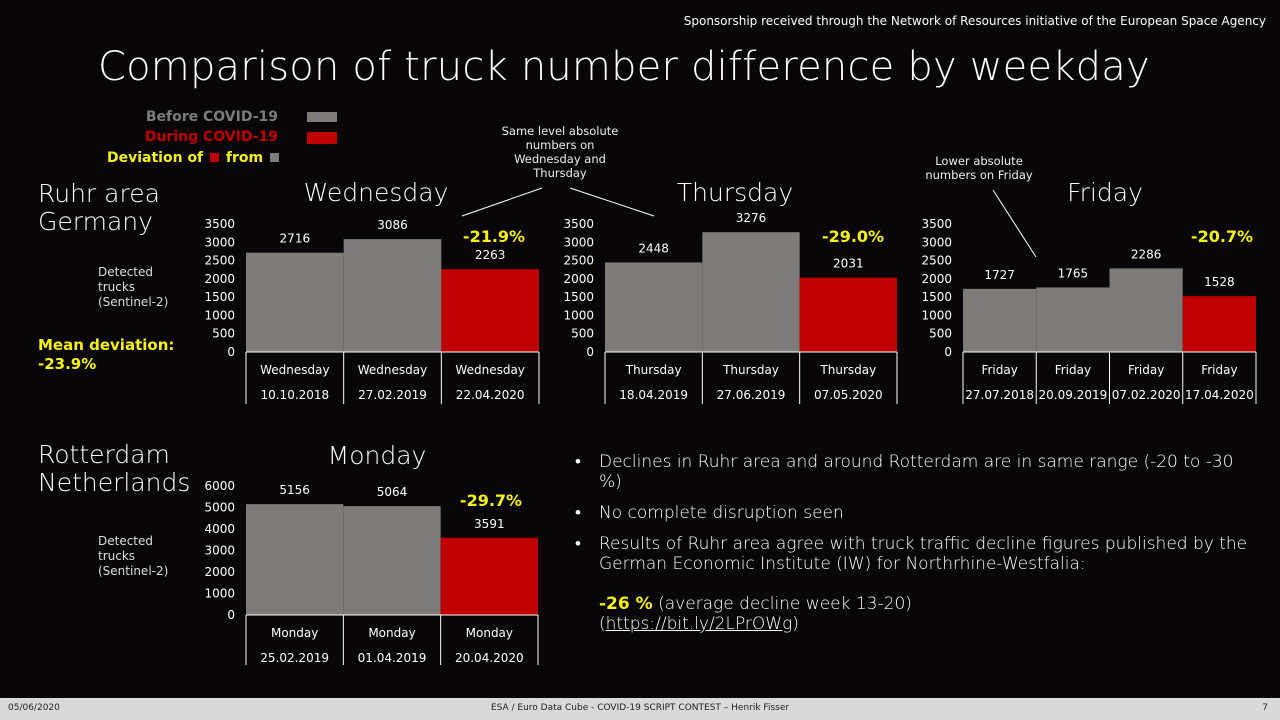 Image resolution: width=1280 pixels, height=720 pixels. I want to click on data-label: 5156, so click(294, 490).